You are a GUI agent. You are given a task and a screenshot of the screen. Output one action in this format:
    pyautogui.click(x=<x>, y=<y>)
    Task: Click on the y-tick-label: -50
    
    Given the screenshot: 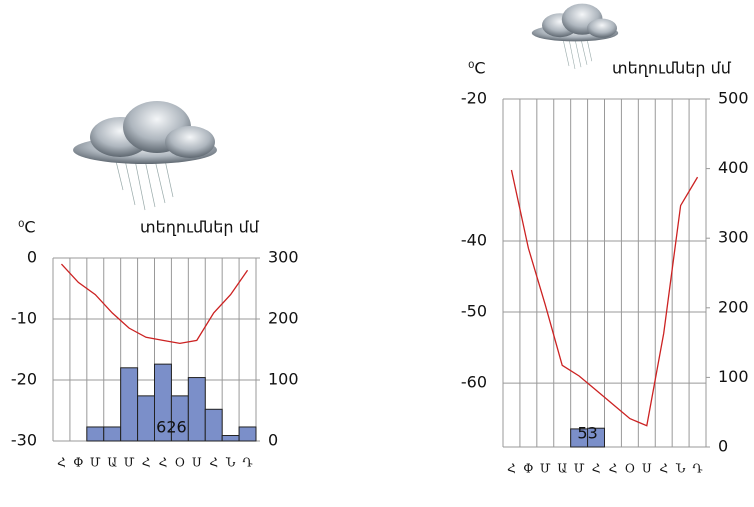 What is the action you would take?
    pyautogui.click(x=474, y=311)
    